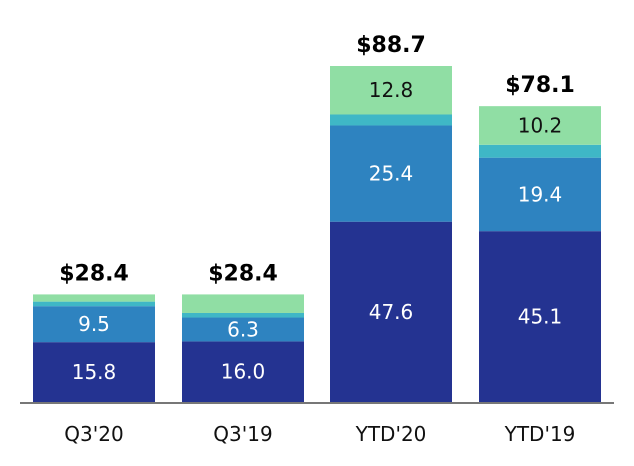 Image resolution: width=634 pixels, height=466 pixels. I want to click on segment-value-label: 15.8, so click(94, 372).